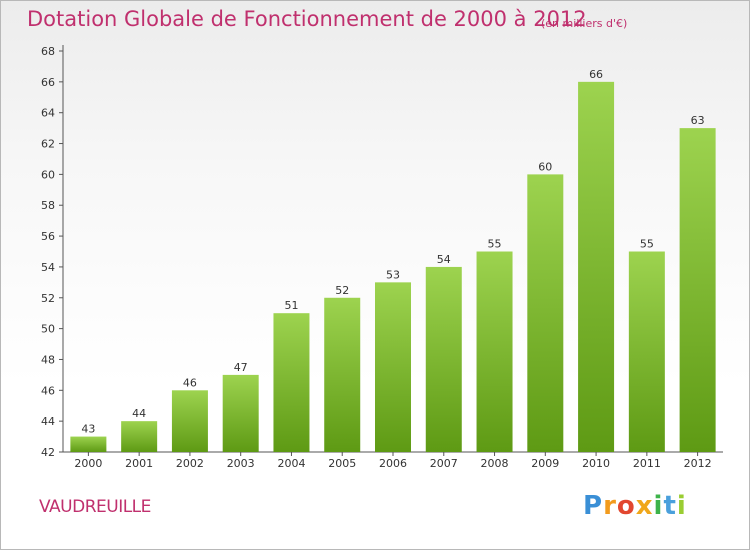  Describe the element at coordinates (139, 413) in the screenshot. I see `data-label-2001: 44` at that location.